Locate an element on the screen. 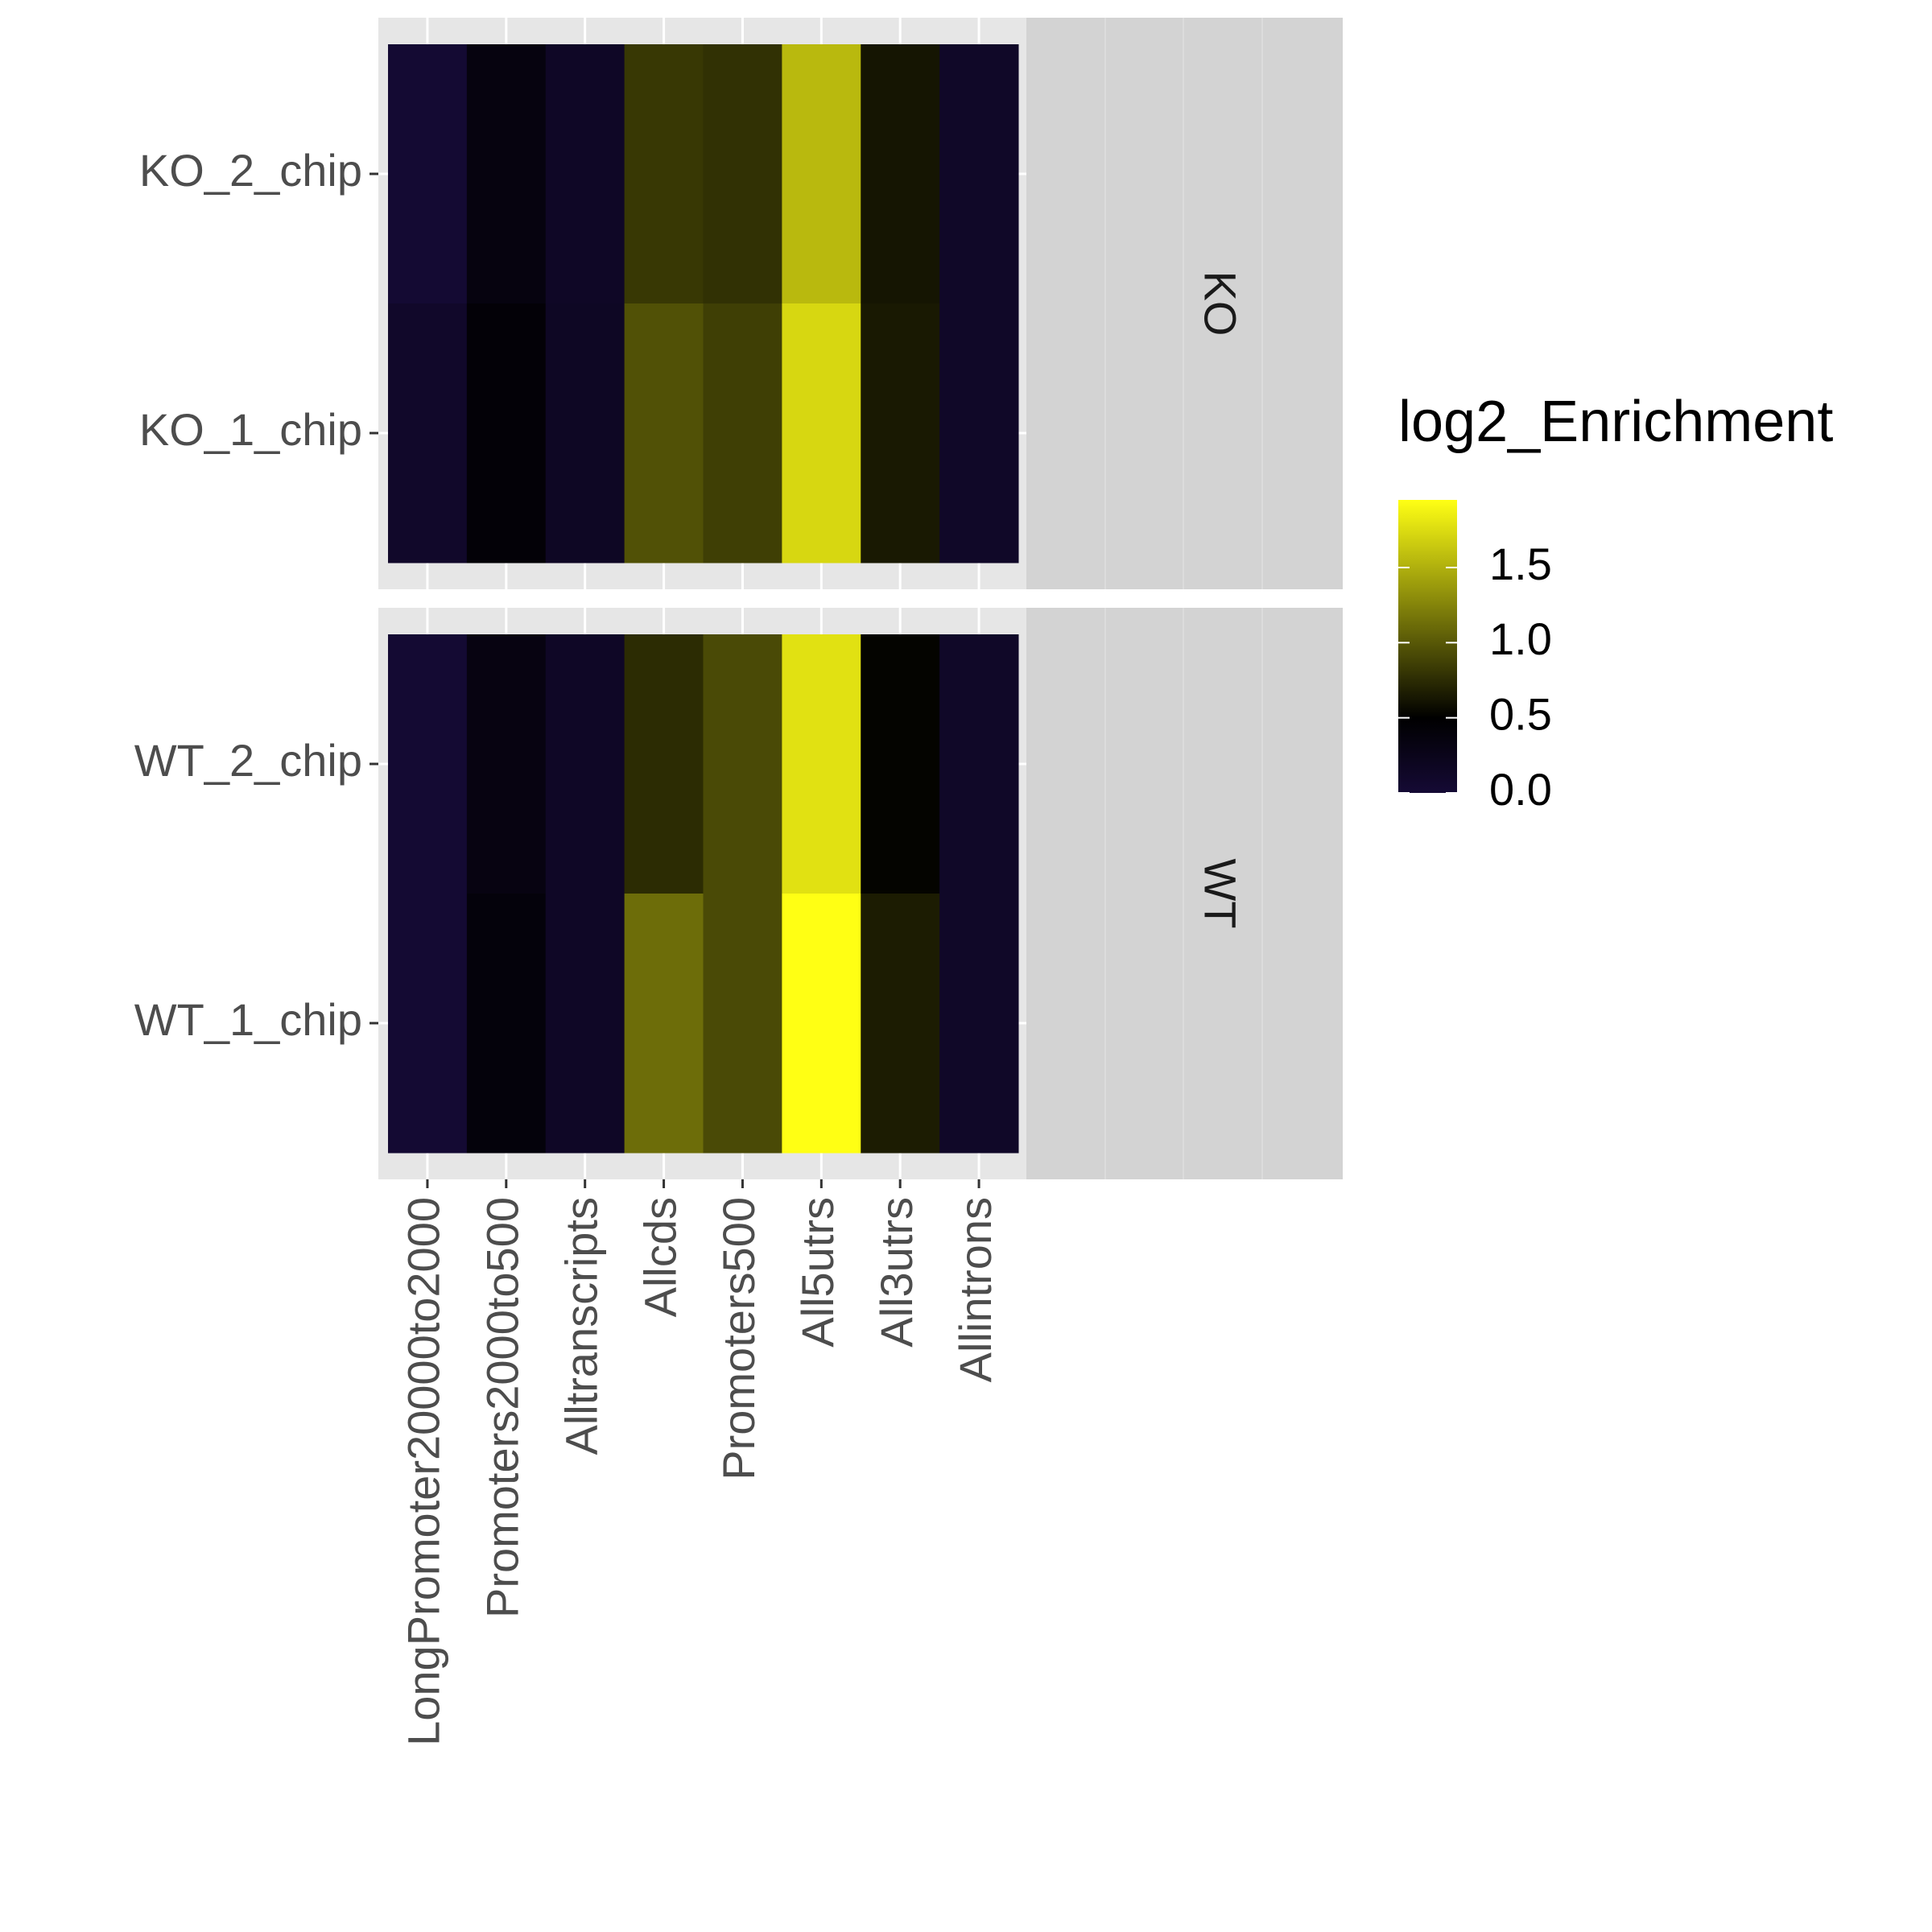 The height and width of the screenshot is (1932, 1932). legend-tick-label: 0.0 is located at coordinates (1520, 789).